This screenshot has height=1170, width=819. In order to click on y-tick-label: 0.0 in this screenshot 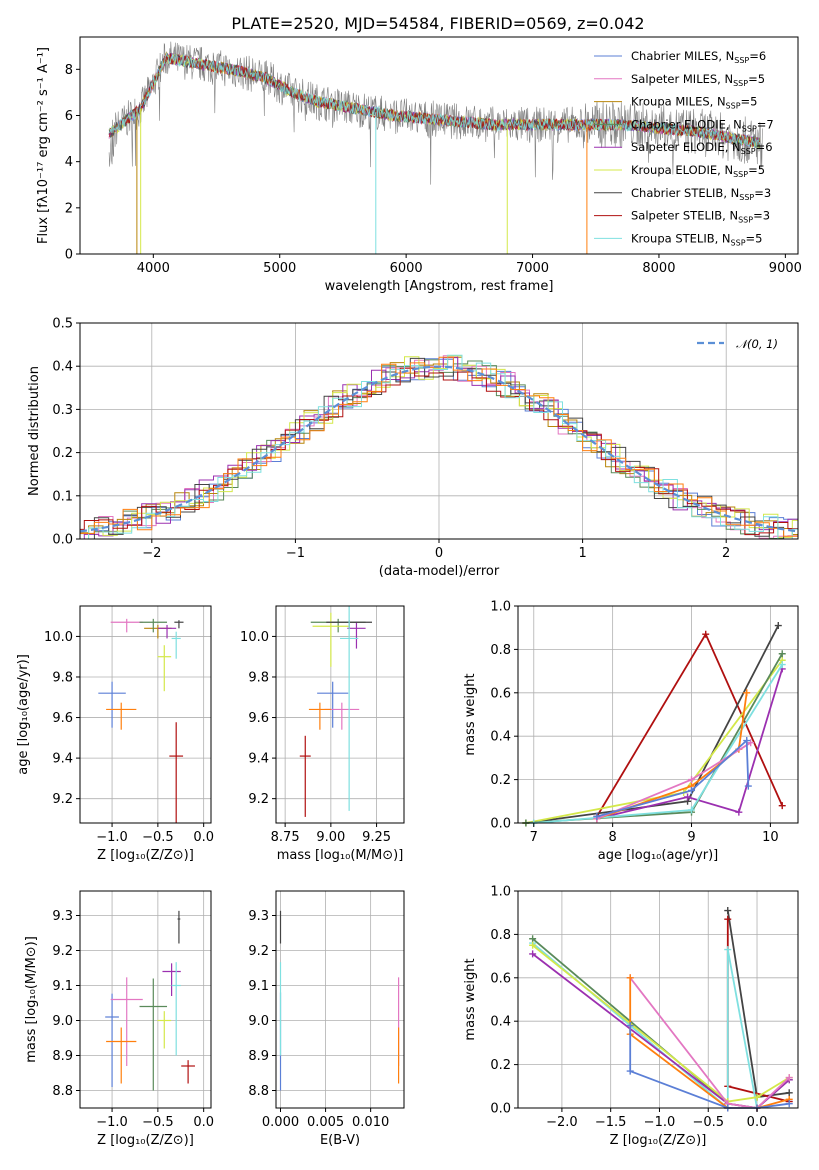, I will do `click(500, 1109)`.